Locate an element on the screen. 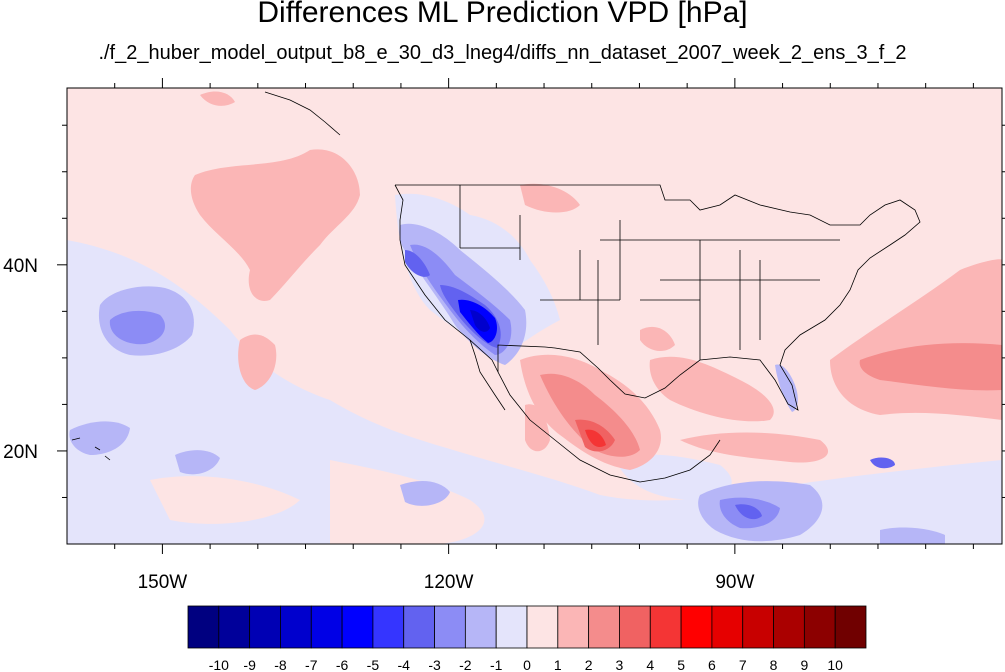  x-tick-label: 90W is located at coordinates (734, 582).